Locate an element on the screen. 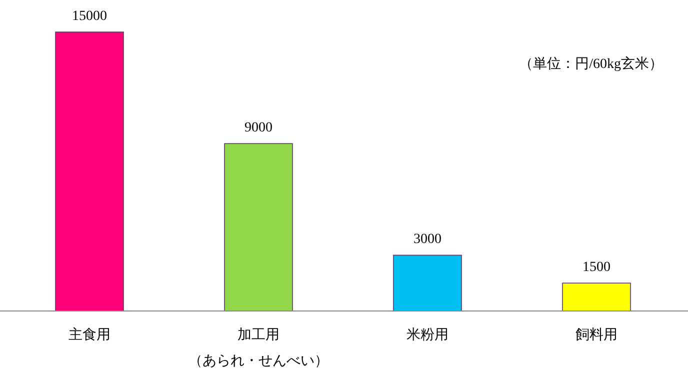  x-tick-label: 米粉用 is located at coordinates (427, 335).